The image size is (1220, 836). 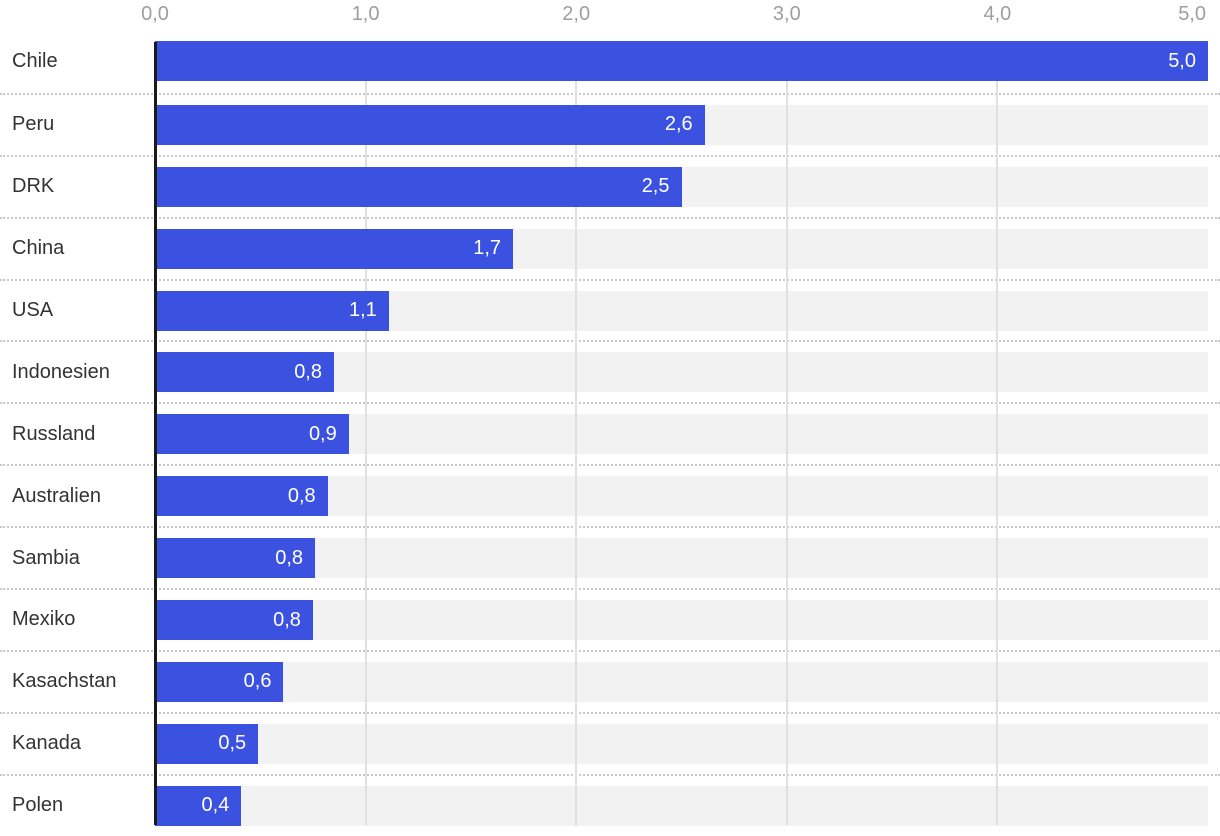 I want to click on plot-cell: 0,4, so click(x=681, y=806).